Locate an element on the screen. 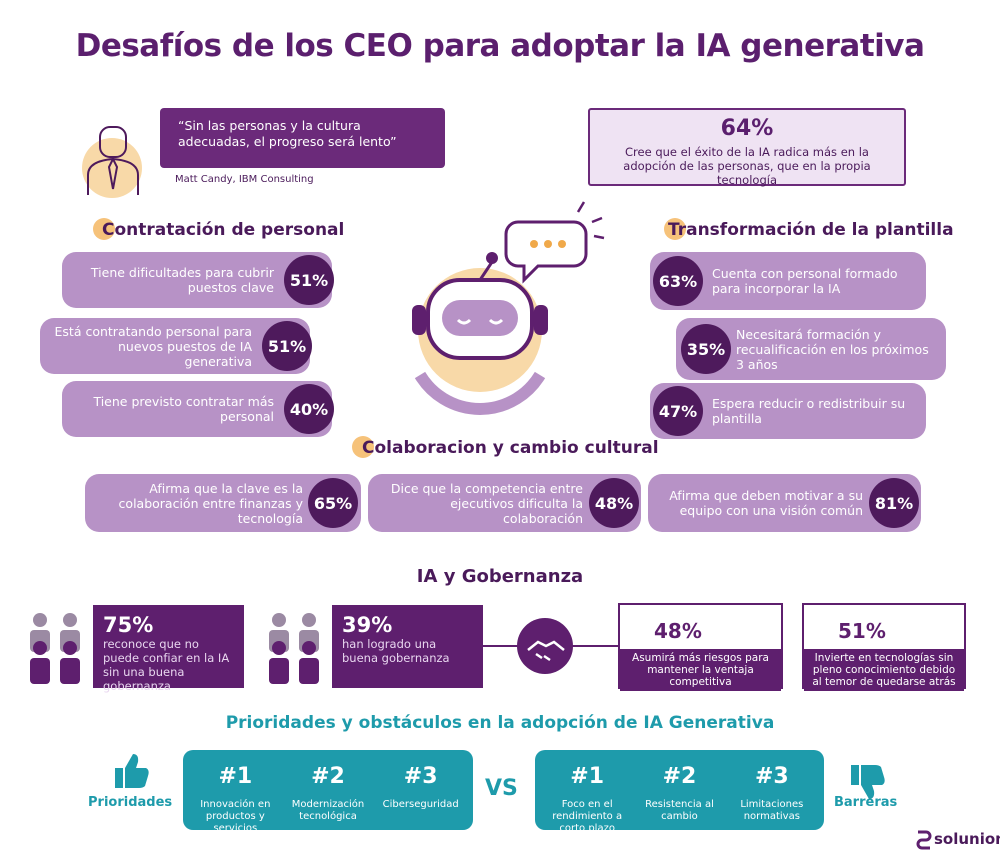 This screenshot has width=1000, height=858. person-icon is located at coordinates (113, 160).